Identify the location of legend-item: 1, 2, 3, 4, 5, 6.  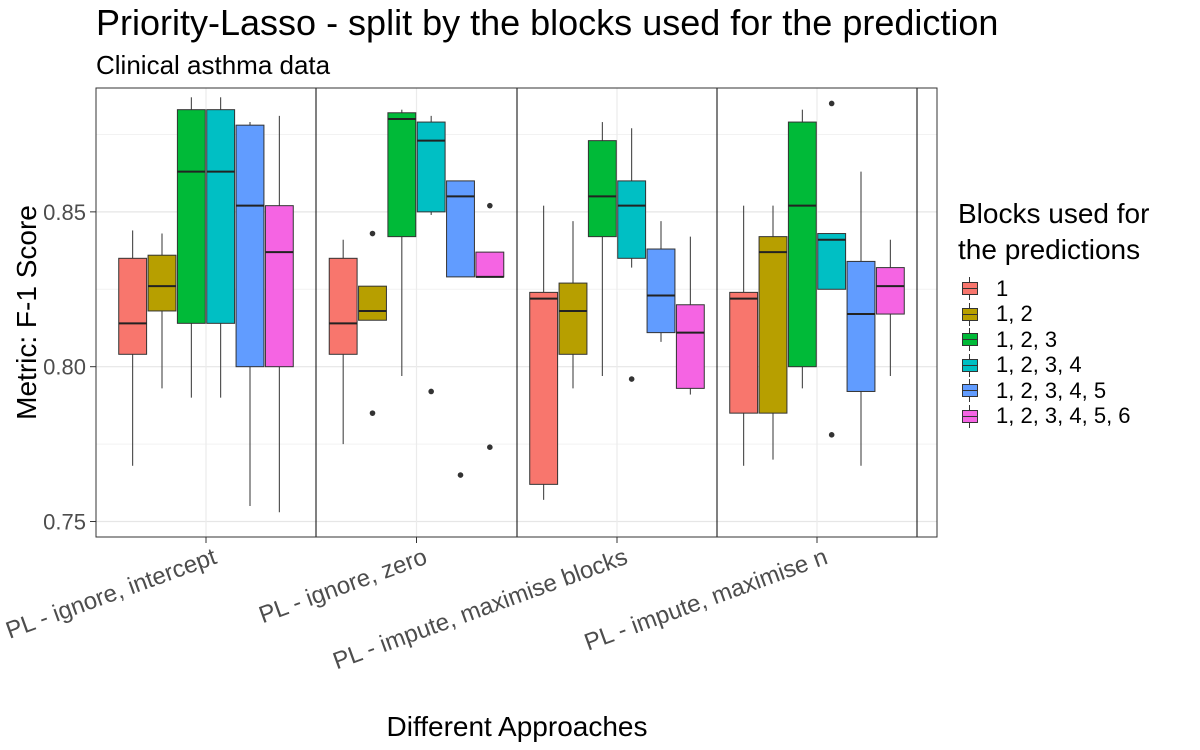
(1044, 416).